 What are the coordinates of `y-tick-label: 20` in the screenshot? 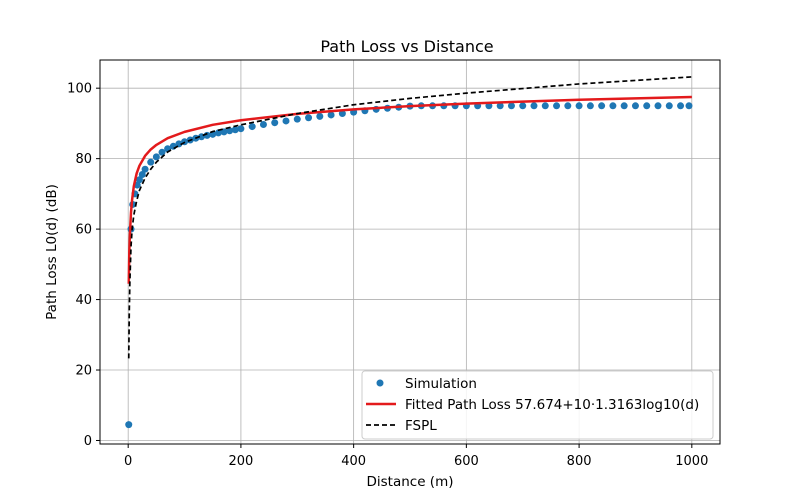 It's located at (83, 371).